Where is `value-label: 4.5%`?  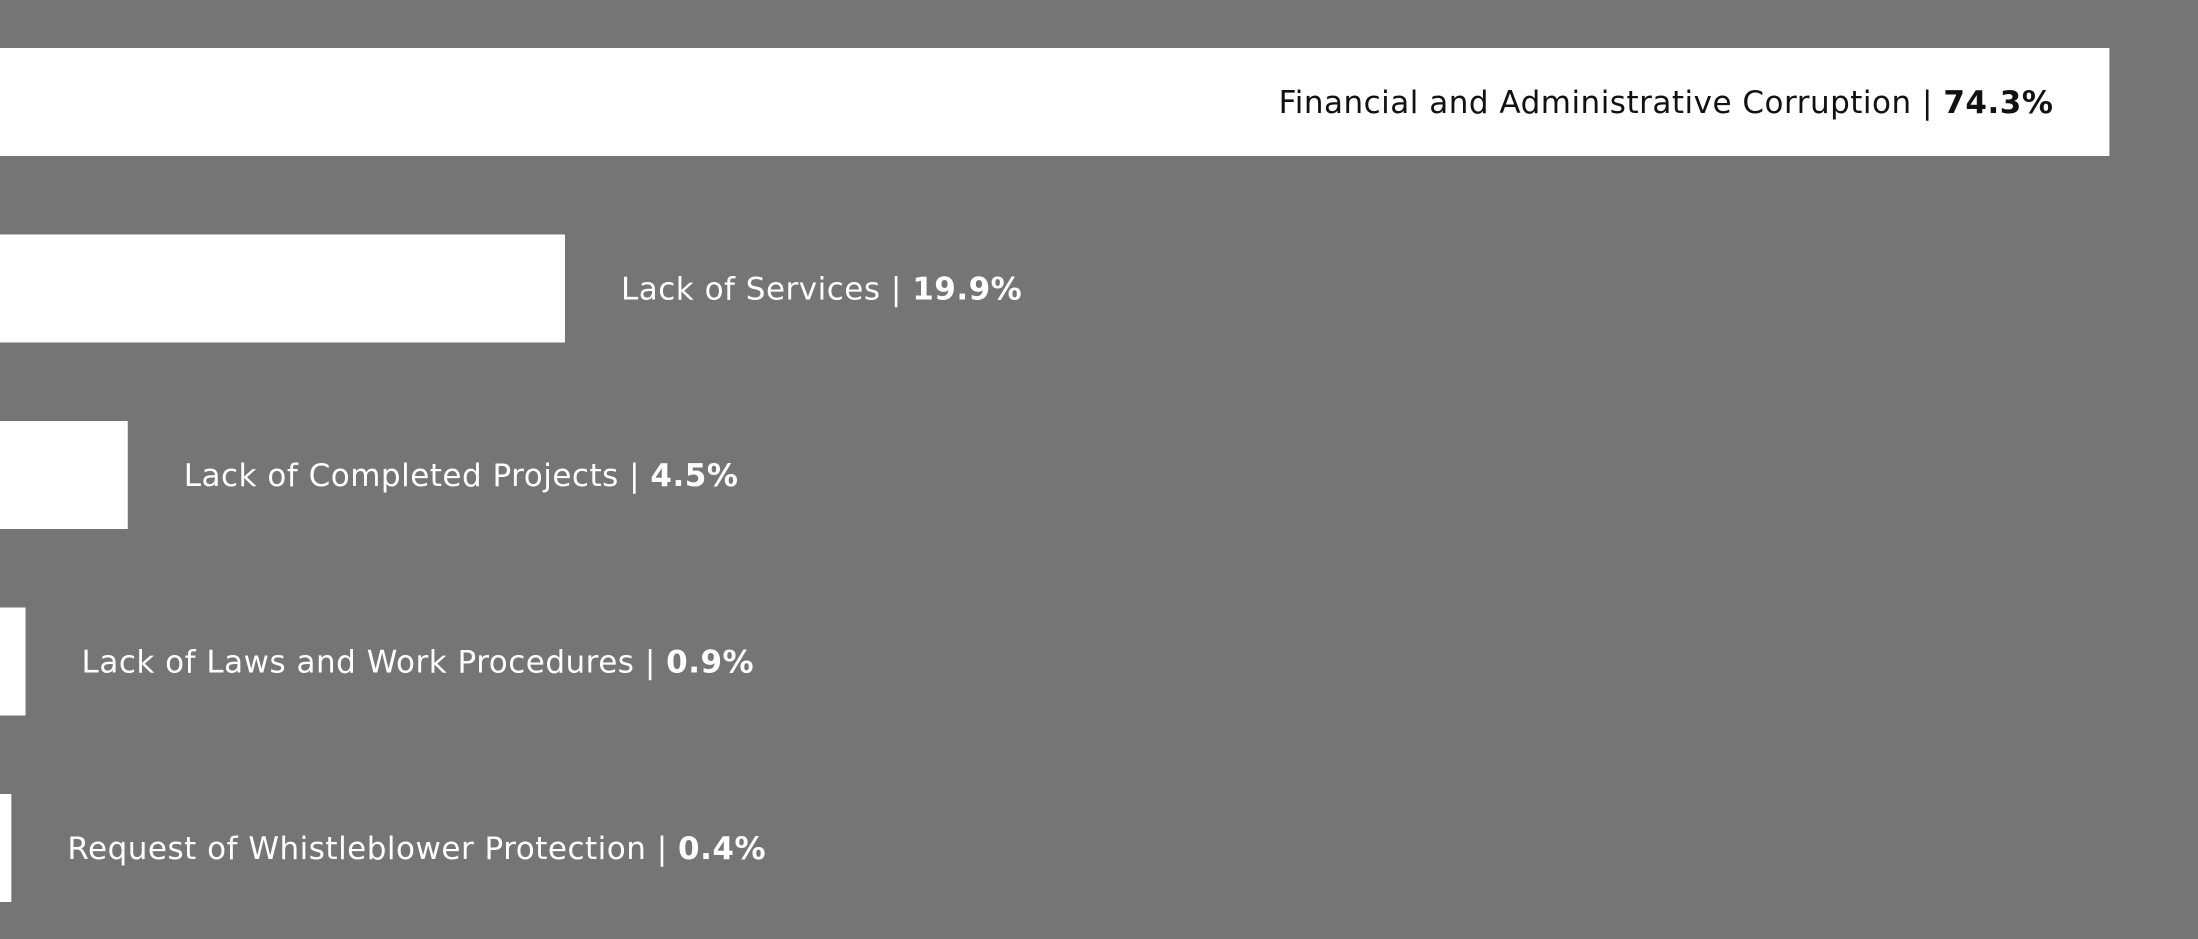
value-label: 4.5% is located at coordinates (694, 476).